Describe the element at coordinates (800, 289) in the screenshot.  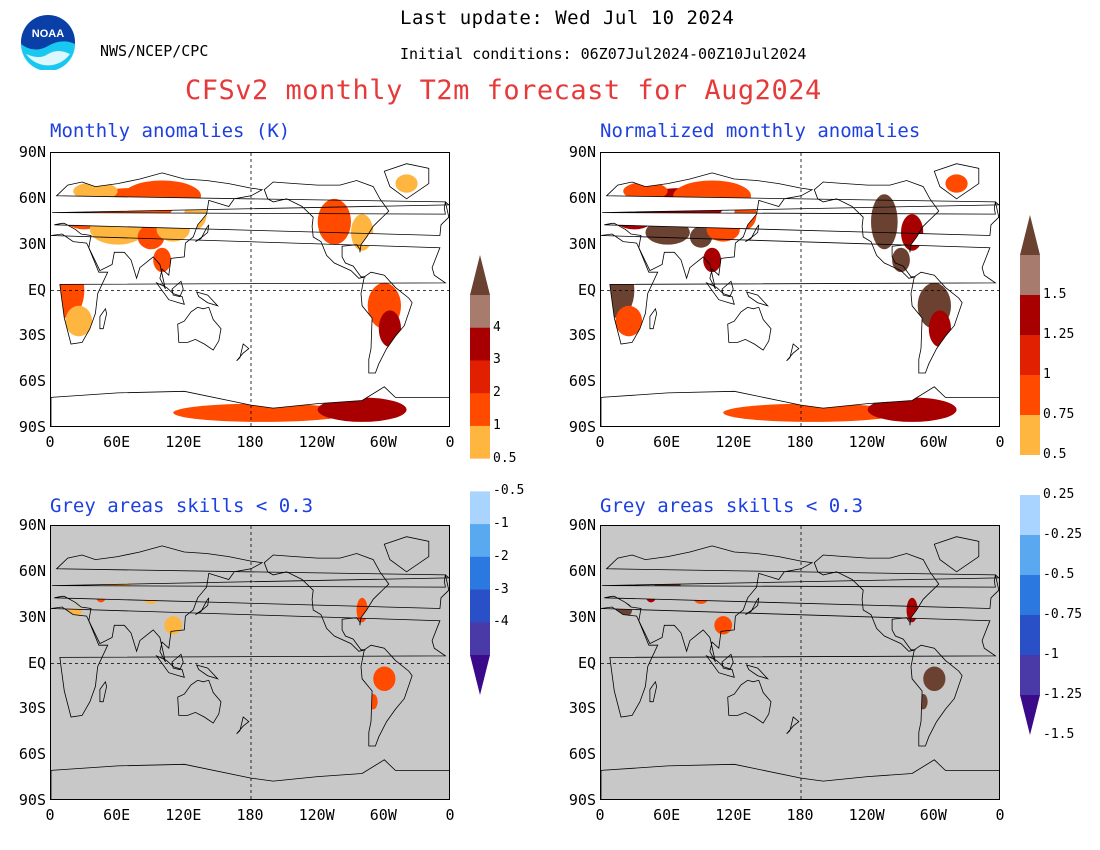
I see `map-normalized-anomalies` at that location.